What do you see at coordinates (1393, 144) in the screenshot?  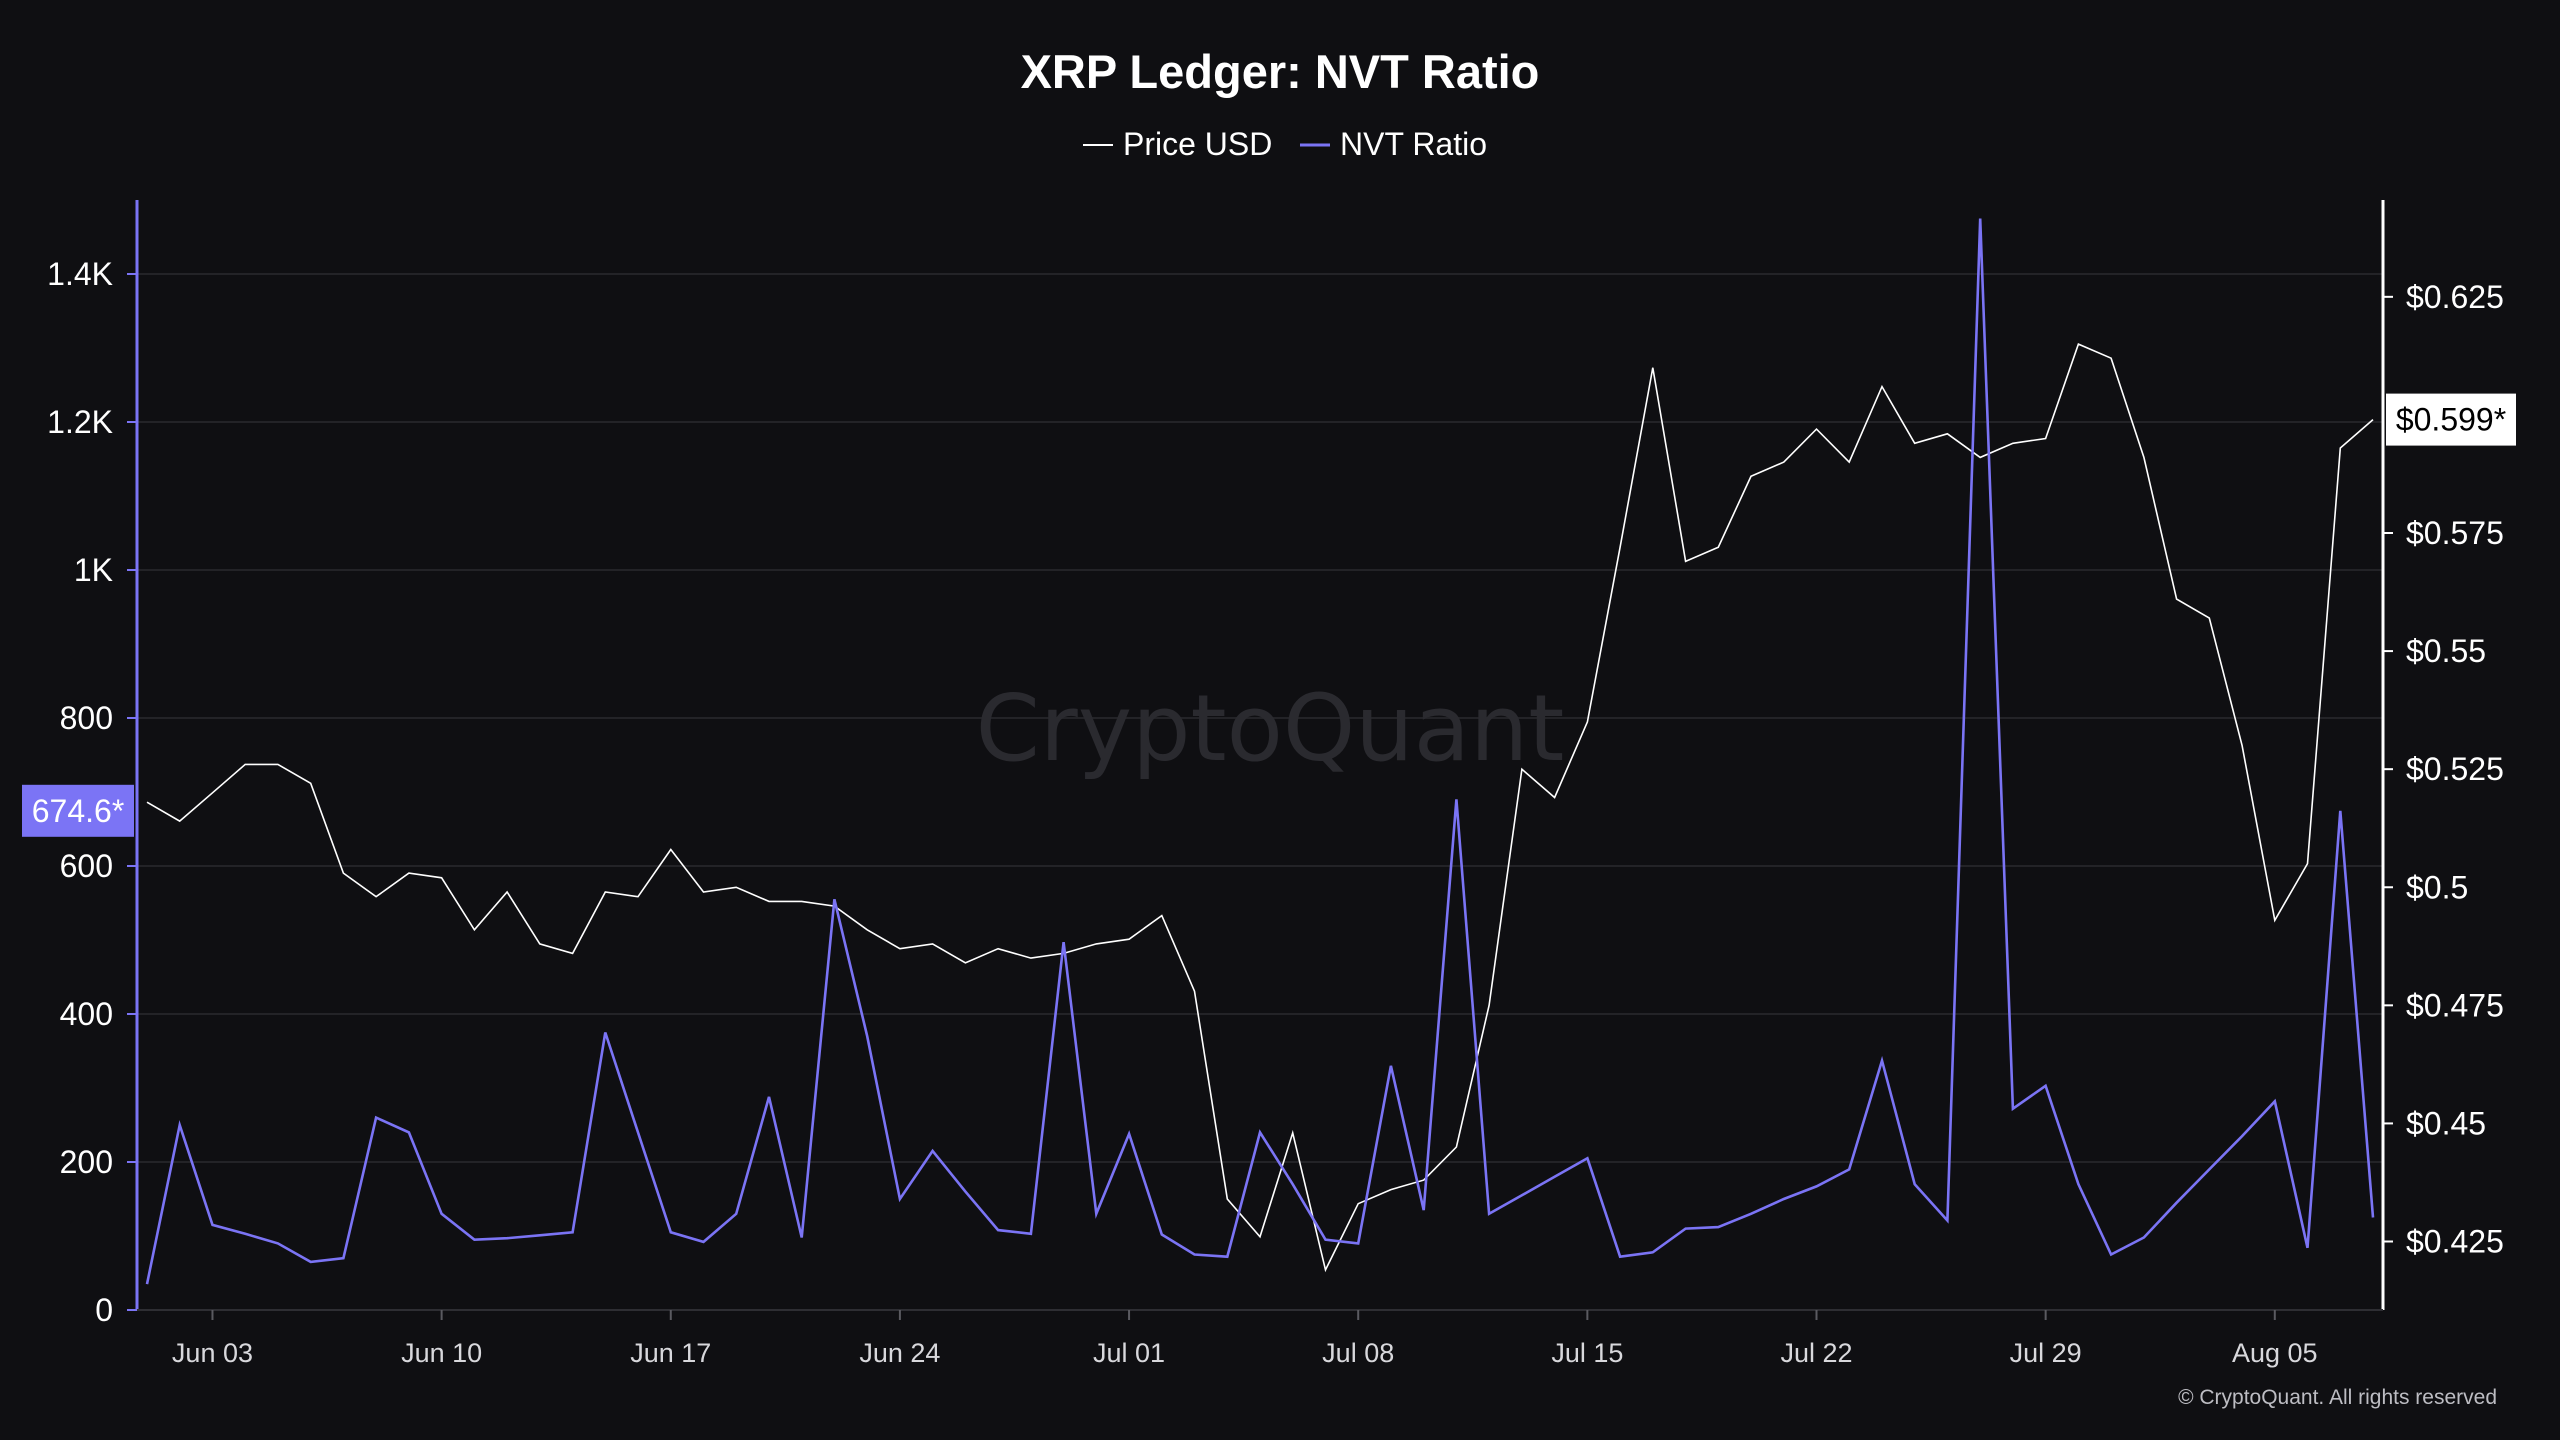 I see `legend-item-nvt: NVT Ratio` at bounding box center [1393, 144].